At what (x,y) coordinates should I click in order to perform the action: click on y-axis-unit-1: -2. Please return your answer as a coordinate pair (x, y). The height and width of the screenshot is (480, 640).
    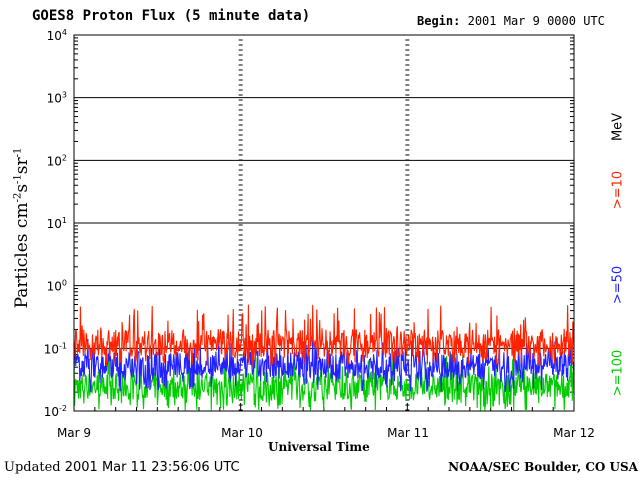
    Looking at the image, I should click on (18, 197).